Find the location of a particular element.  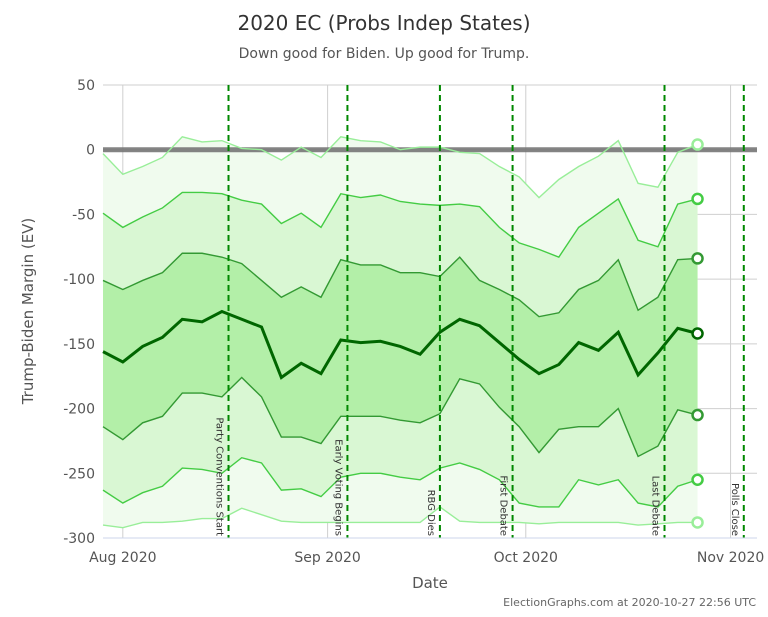

y-tick-label: 0 is located at coordinates (90, 151).